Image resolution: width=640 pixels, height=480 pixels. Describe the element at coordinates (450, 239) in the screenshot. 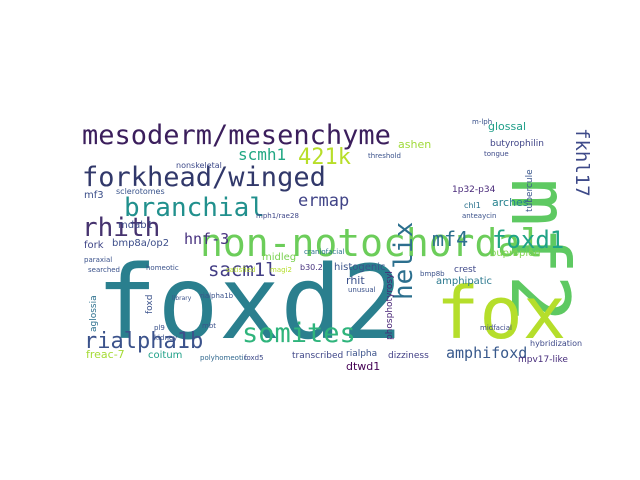

I see `word-mf4: mf4` at that location.